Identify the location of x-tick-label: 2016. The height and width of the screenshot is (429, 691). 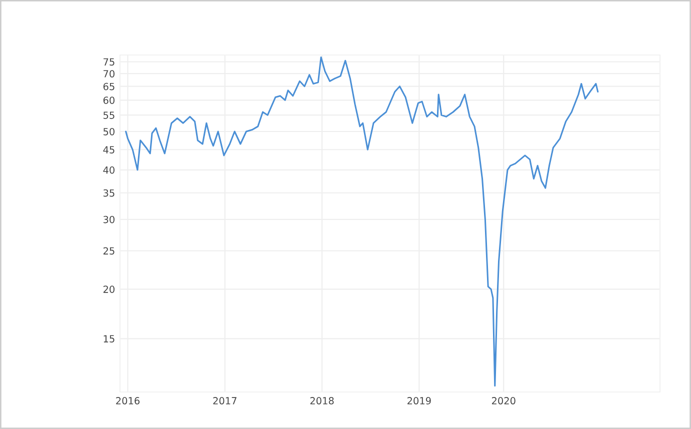
(128, 400).